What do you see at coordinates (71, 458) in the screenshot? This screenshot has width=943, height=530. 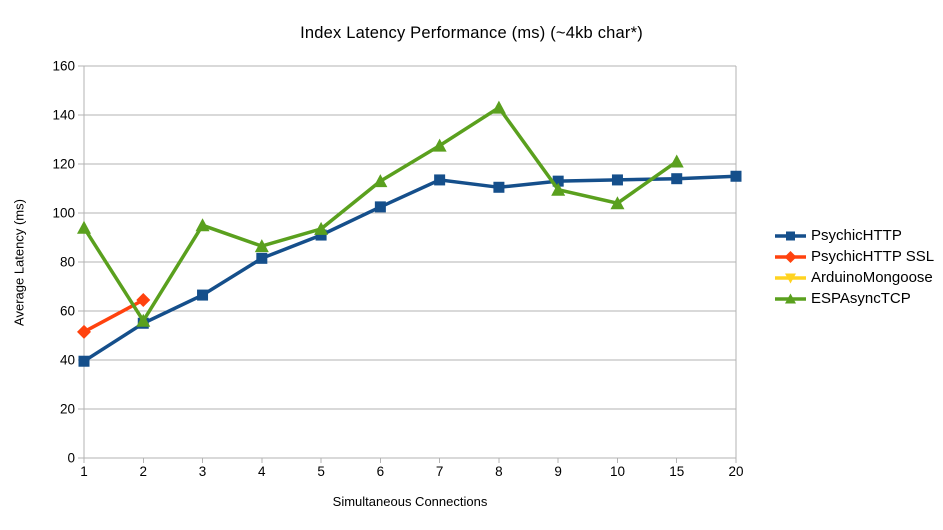 I see `svg-text: 0` at bounding box center [71, 458].